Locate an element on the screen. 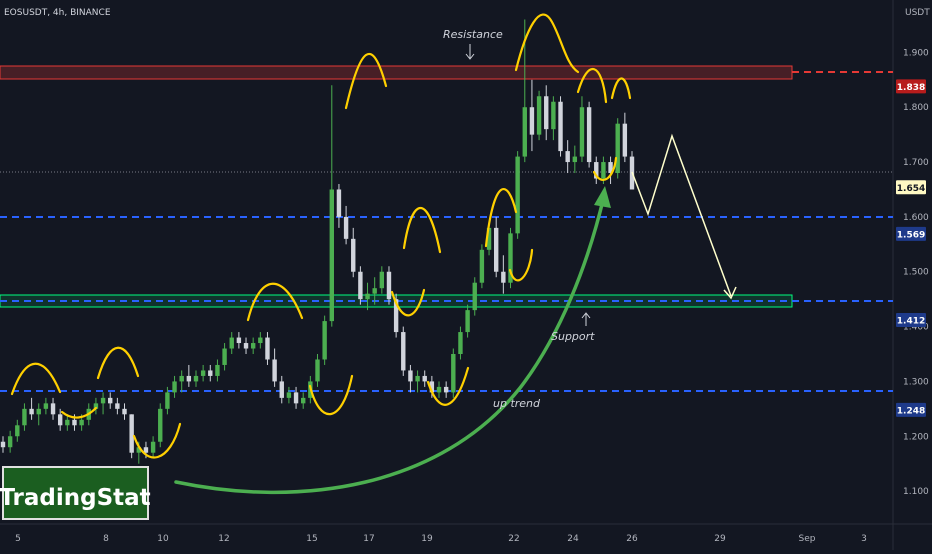  support-pointer-head is located at coordinates (586, 315).